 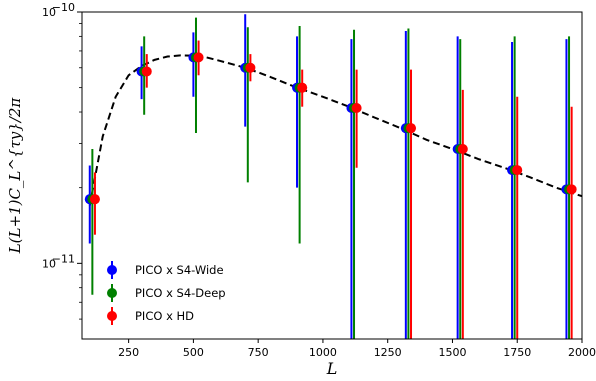 What do you see at coordinates (323, 352) in the screenshot?
I see `x-tick-label: 1000` at bounding box center [323, 352].